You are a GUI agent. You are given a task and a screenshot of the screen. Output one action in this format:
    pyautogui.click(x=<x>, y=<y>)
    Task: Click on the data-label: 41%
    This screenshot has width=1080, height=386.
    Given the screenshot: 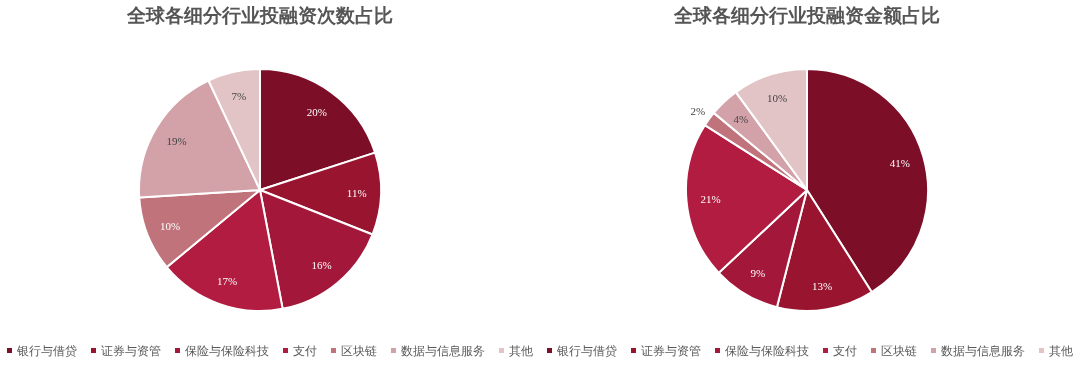 What is the action you would take?
    pyautogui.click(x=900, y=162)
    